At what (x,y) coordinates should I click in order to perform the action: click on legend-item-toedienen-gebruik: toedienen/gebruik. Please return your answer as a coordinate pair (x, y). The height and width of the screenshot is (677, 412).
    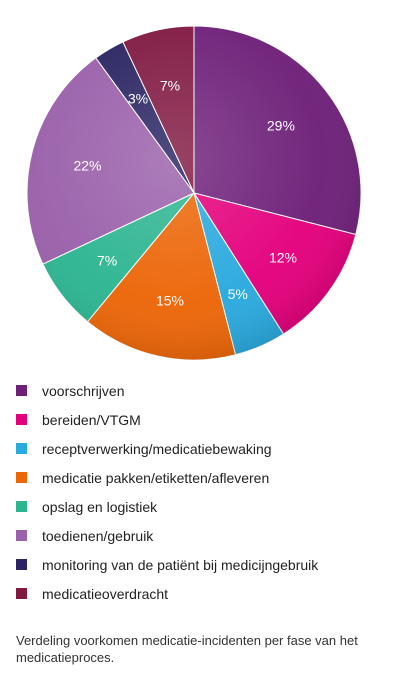
    Looking at the image, I should click on (167, 535).